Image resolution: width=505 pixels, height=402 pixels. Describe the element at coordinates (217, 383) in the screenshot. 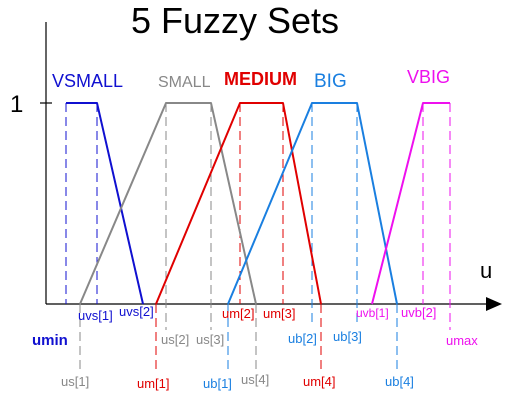

I see `label-ub1: ub[1]` at that location.